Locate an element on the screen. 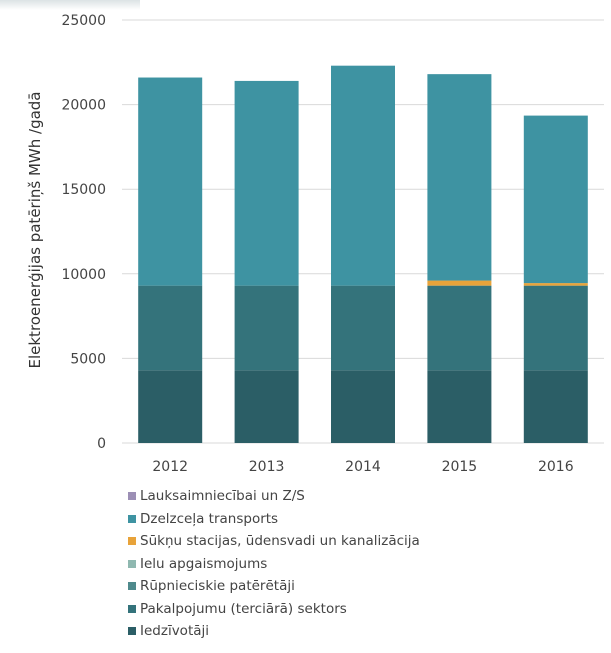 This screenshot has width=611, height=653. y-tick-label: 20000 is located at coordinates (83, 106).